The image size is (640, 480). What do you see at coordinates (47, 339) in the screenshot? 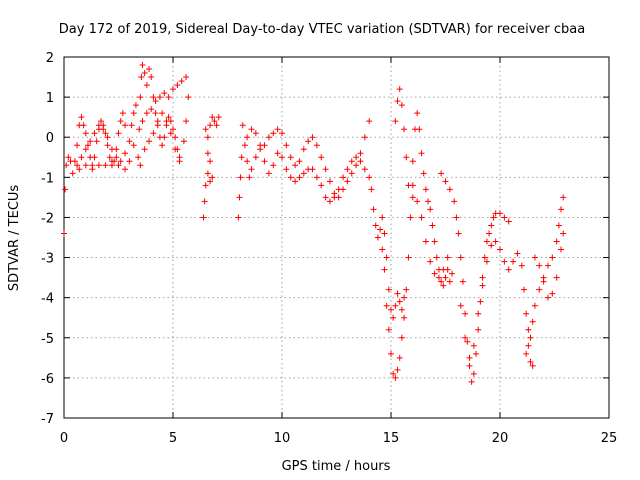
I see `y-tick-label: -5` at bounding box center [47, 339].